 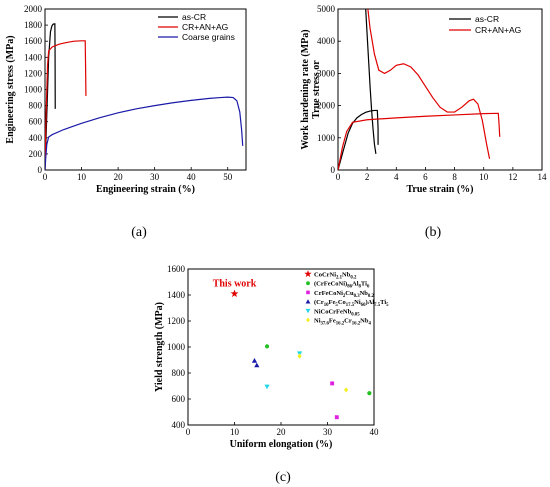 I want to click on legend-label: as-CR, so click(x=487, y=19).